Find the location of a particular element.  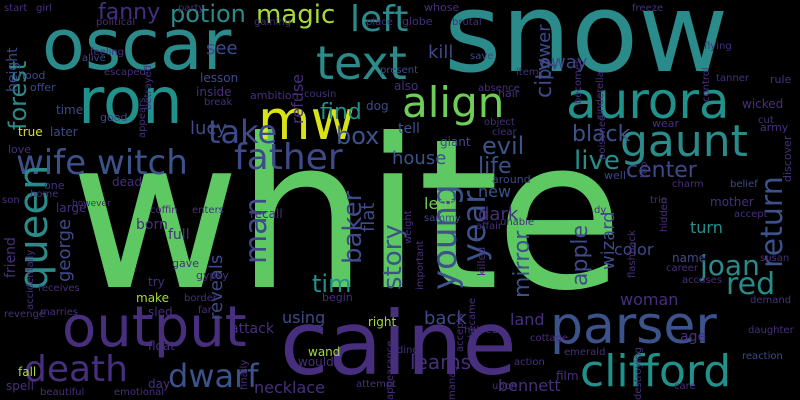

word-gave: gave is located at coordinates (186, 263).